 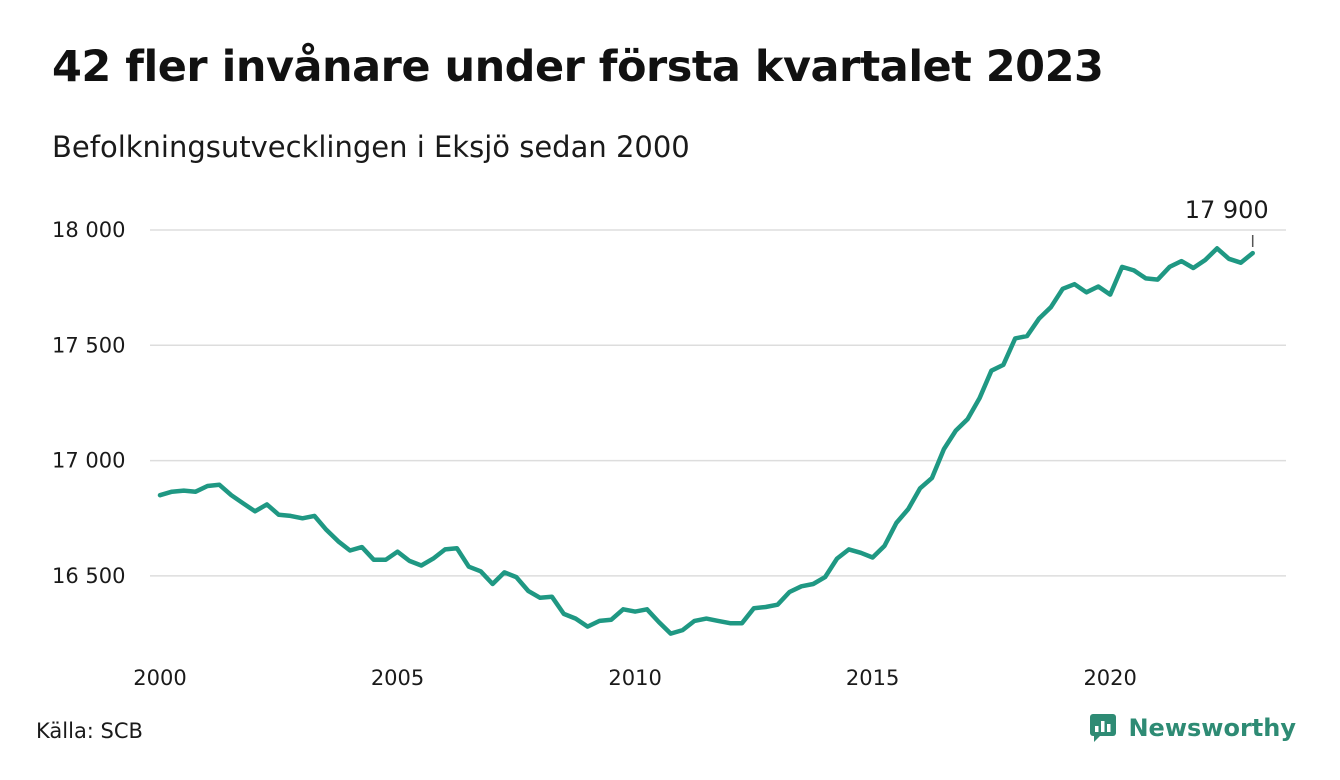 I want to click on x-tick-label: 2005, so click(x=397, y=678).